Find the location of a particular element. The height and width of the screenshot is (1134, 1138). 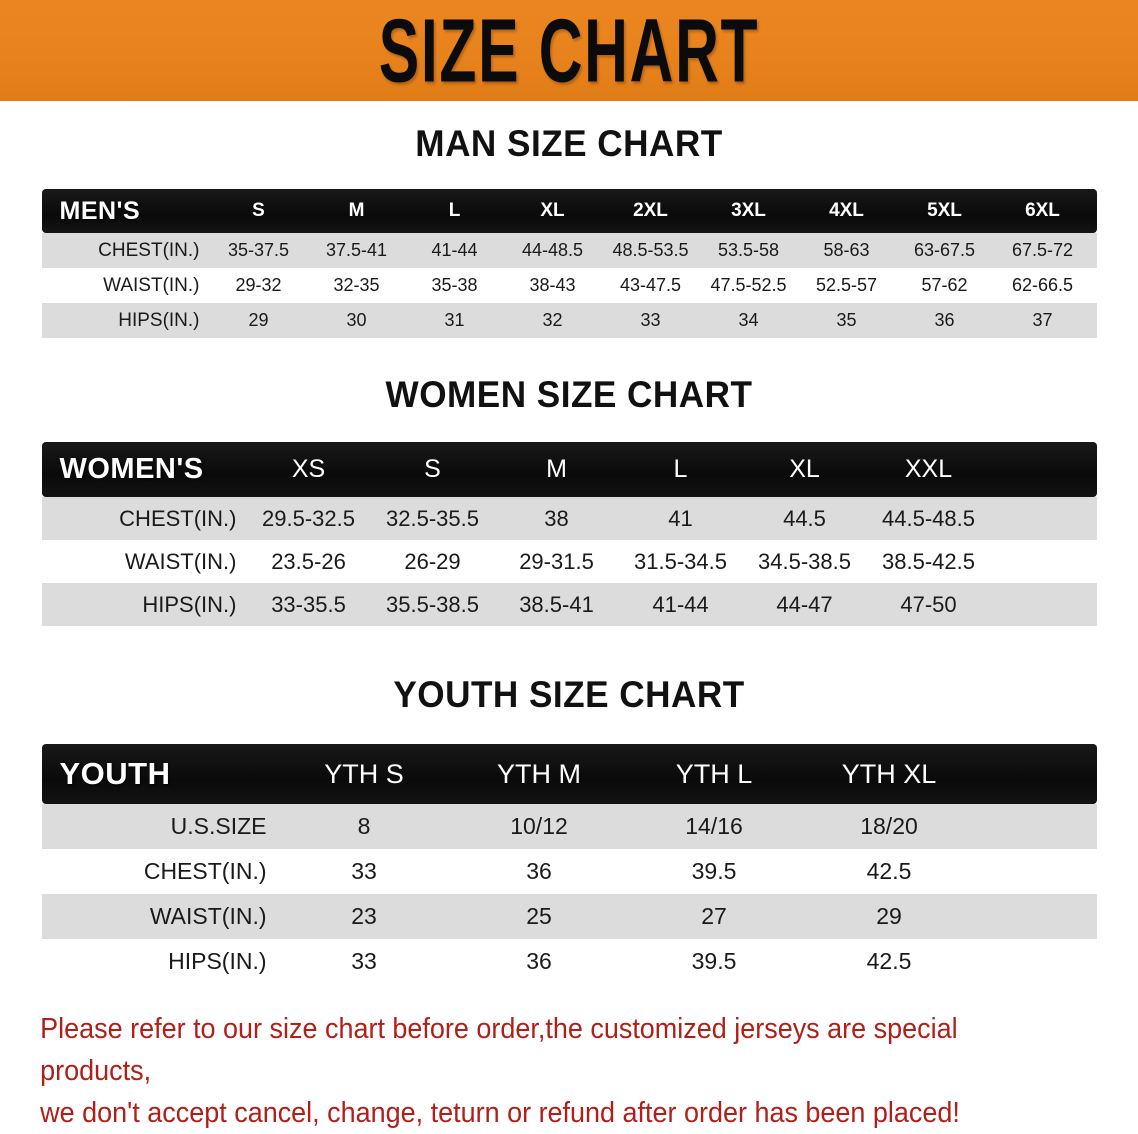

women-cell: 41-44 is located at coordinates (680, 604).